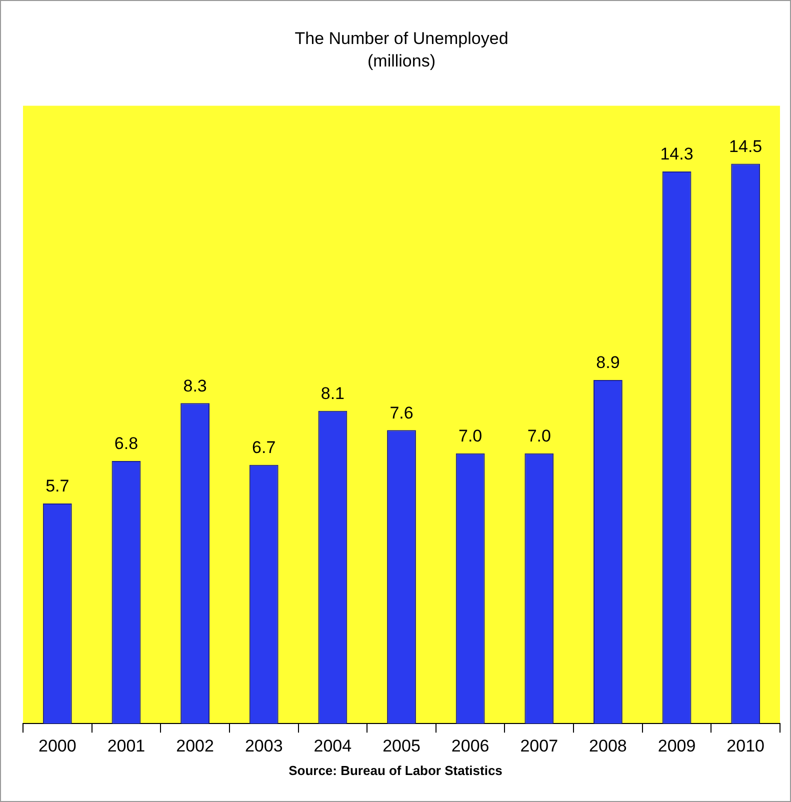  Describe the element at coordinates (539, 746) in the screenshot. I see `x-tick-label: 2007` at that location.